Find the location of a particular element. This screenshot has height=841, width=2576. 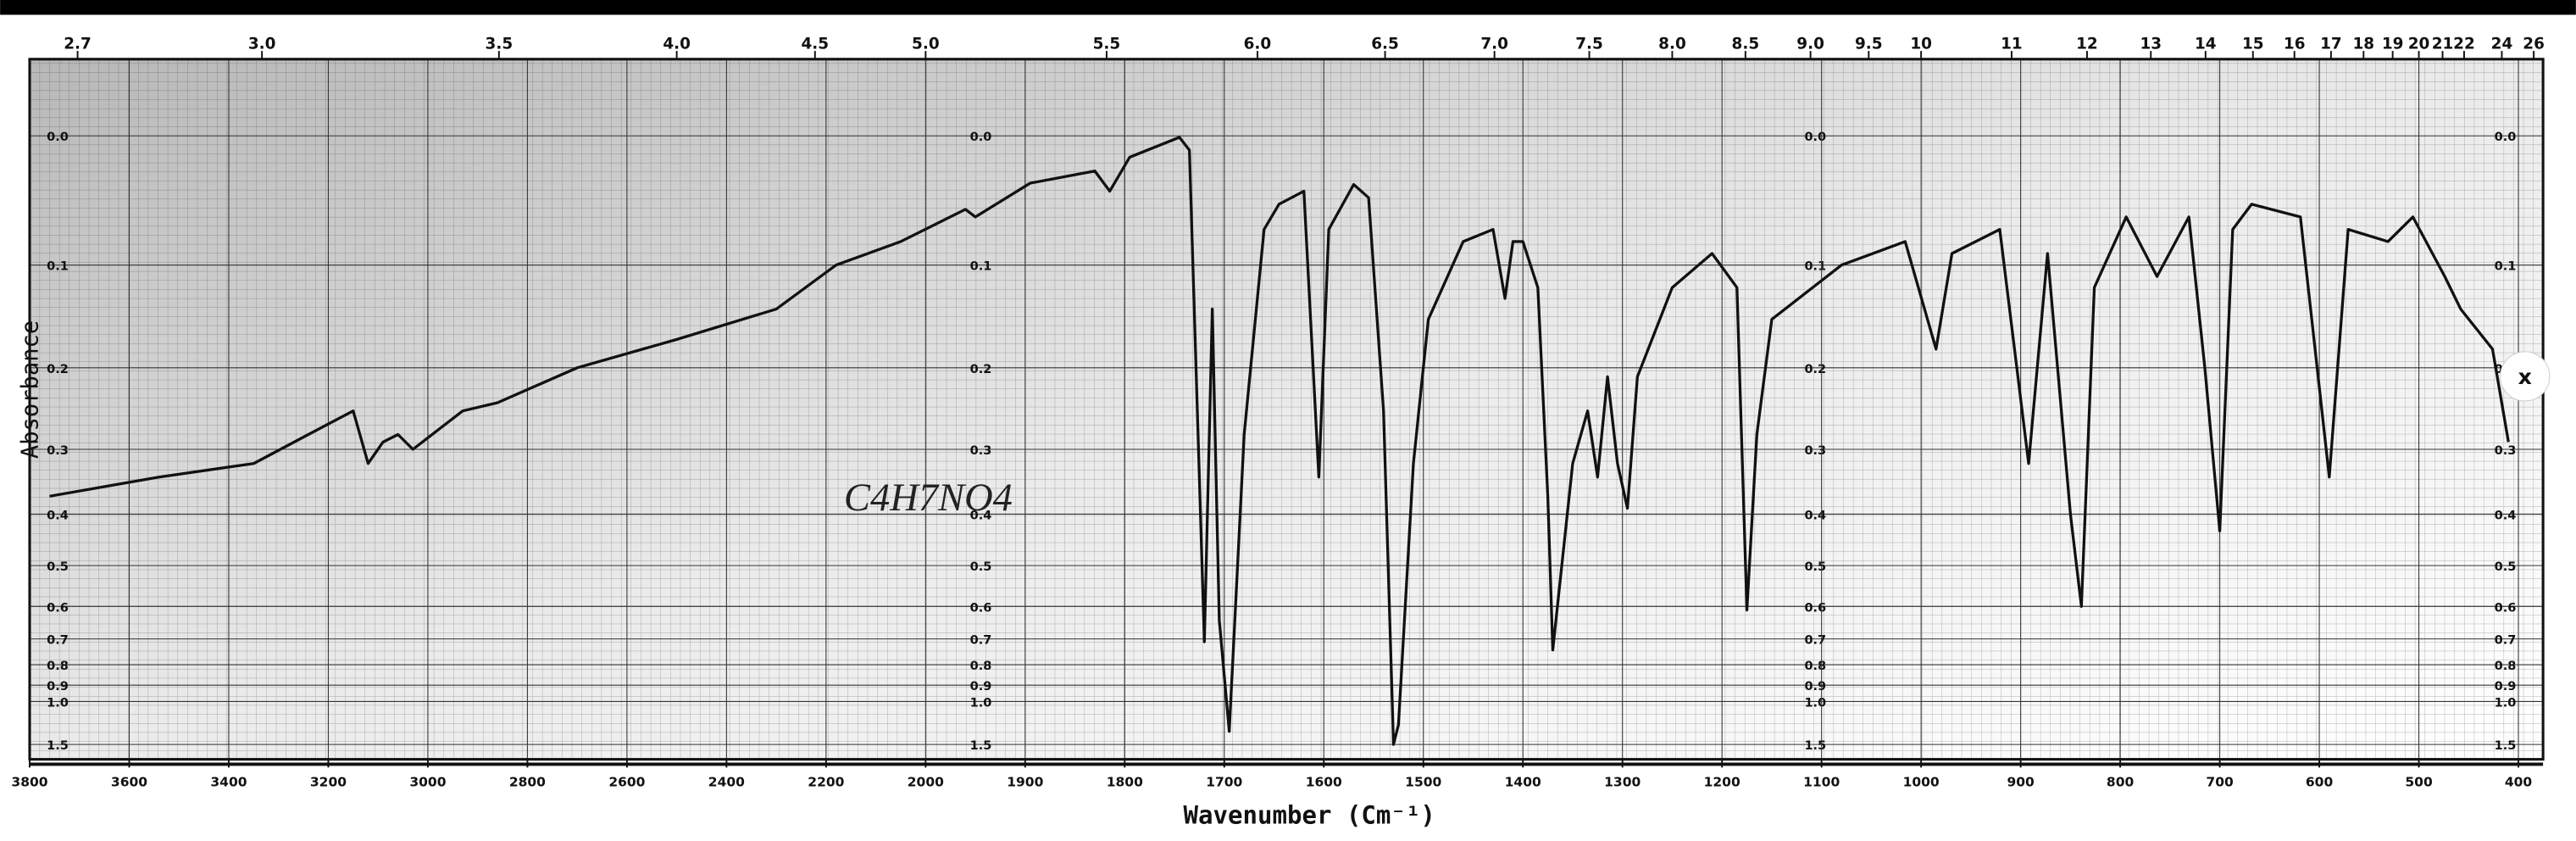

x2-tick-label: 8.5 is located at coordinates (1746, 44).